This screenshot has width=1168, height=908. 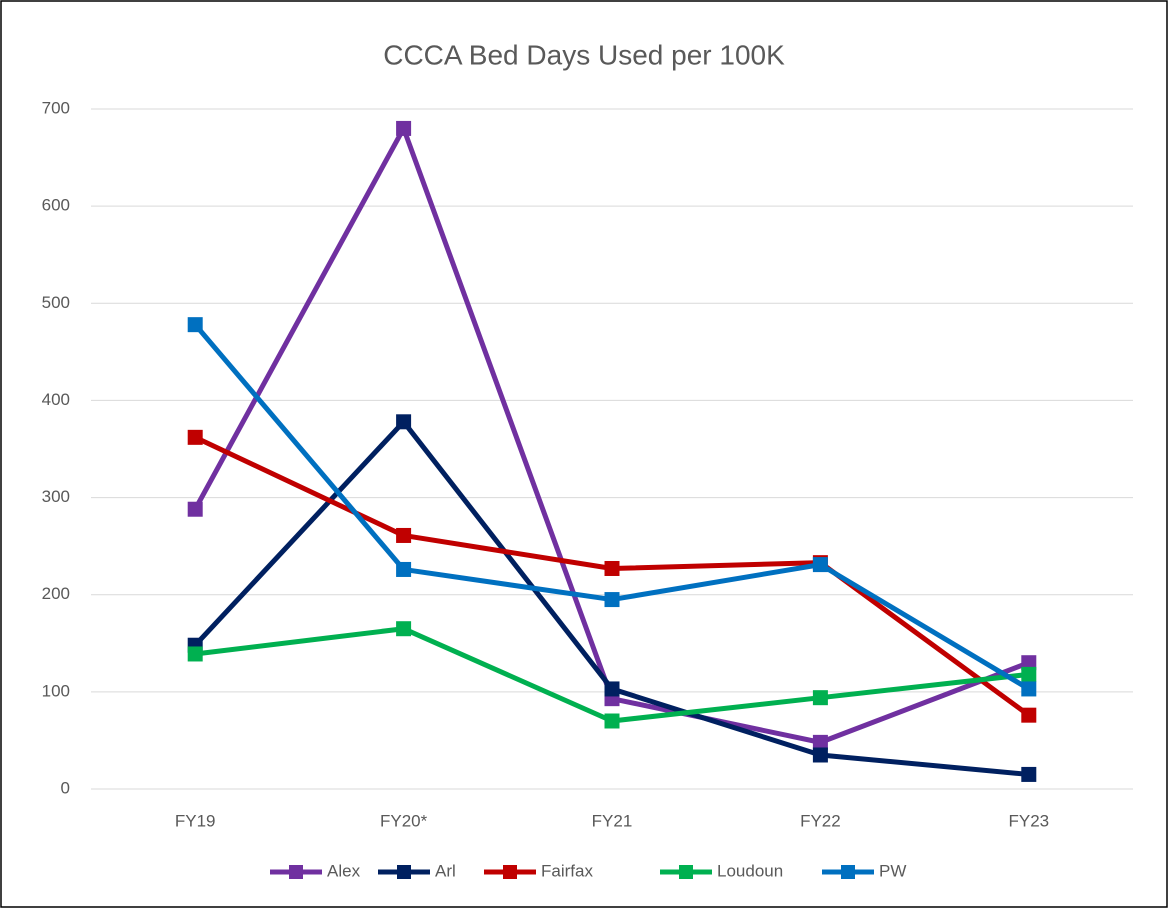 What do you see at coordinates (820, 820) in the screenshot?
I see `x-tick-label: FY22` at bounding box center [820, 820].